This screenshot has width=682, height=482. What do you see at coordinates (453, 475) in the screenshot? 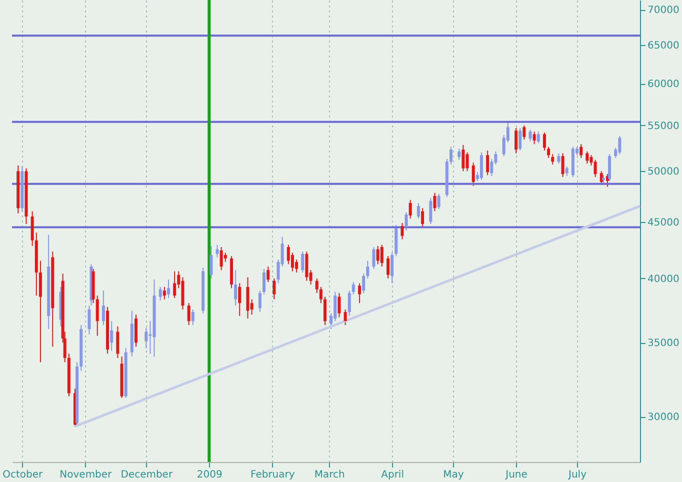
I see `x-tick-label: May` at bounding box center [453, 475].